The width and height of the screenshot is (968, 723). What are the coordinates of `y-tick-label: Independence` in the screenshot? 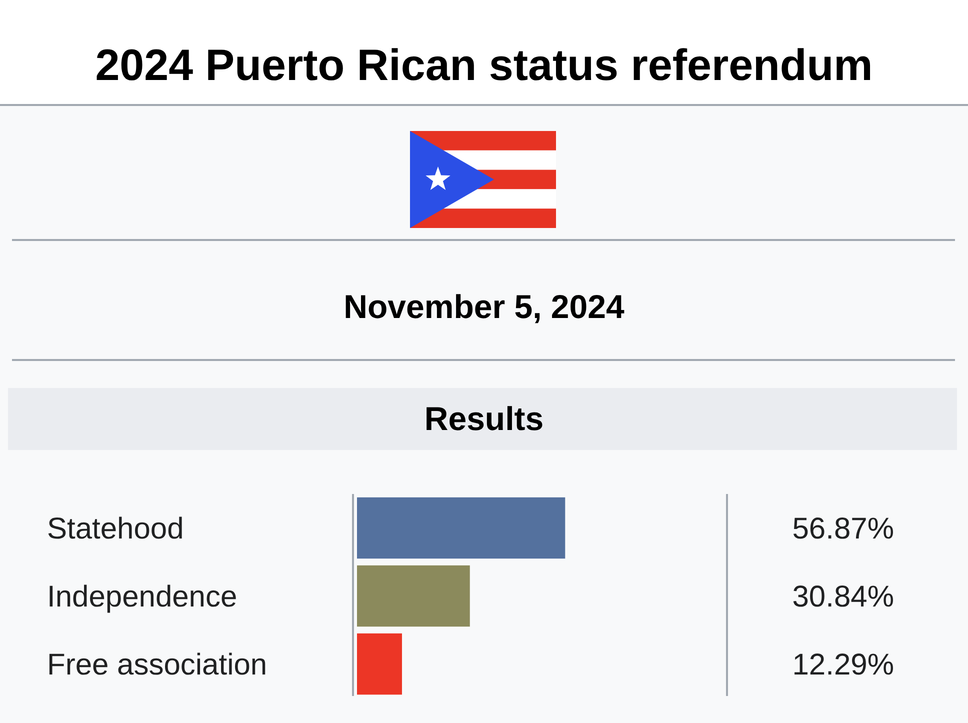 It's located at (142, 597).